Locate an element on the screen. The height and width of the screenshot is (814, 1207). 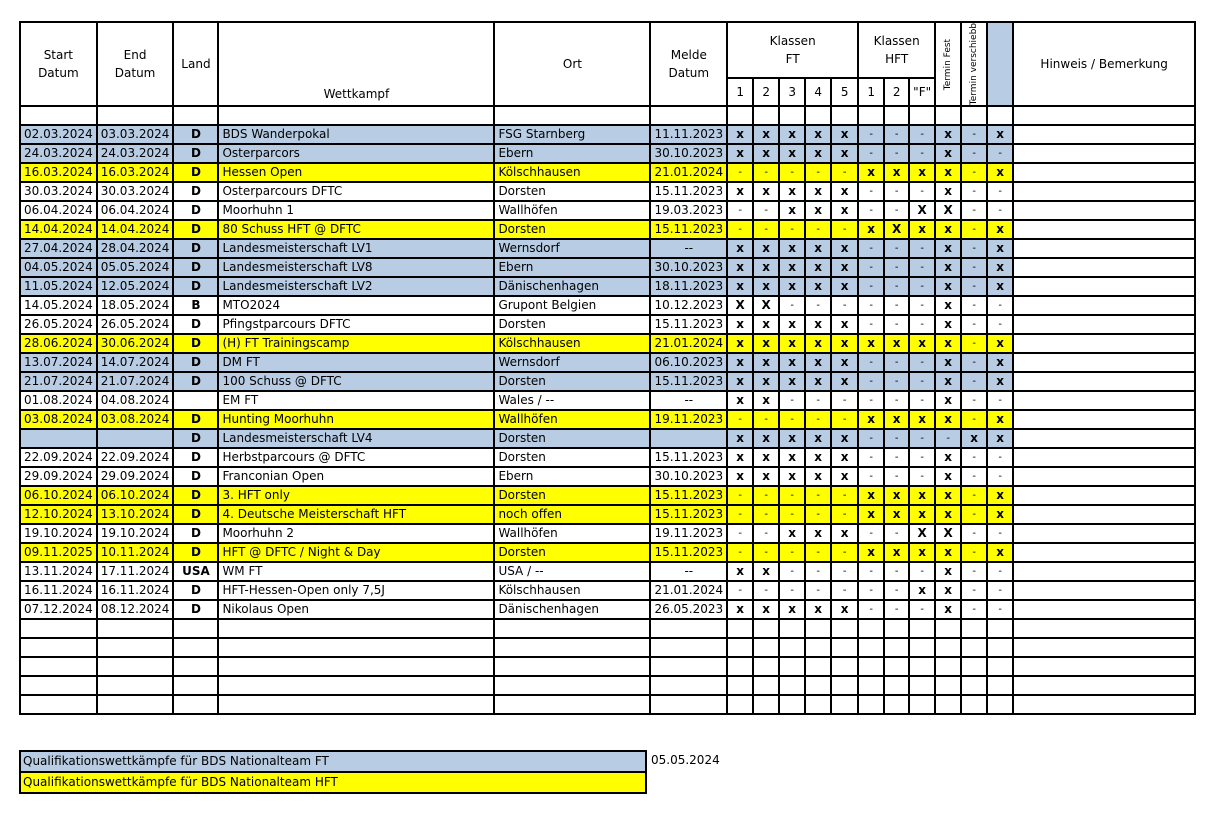
class-mark-cell: X is located at coordinates (922, 211).